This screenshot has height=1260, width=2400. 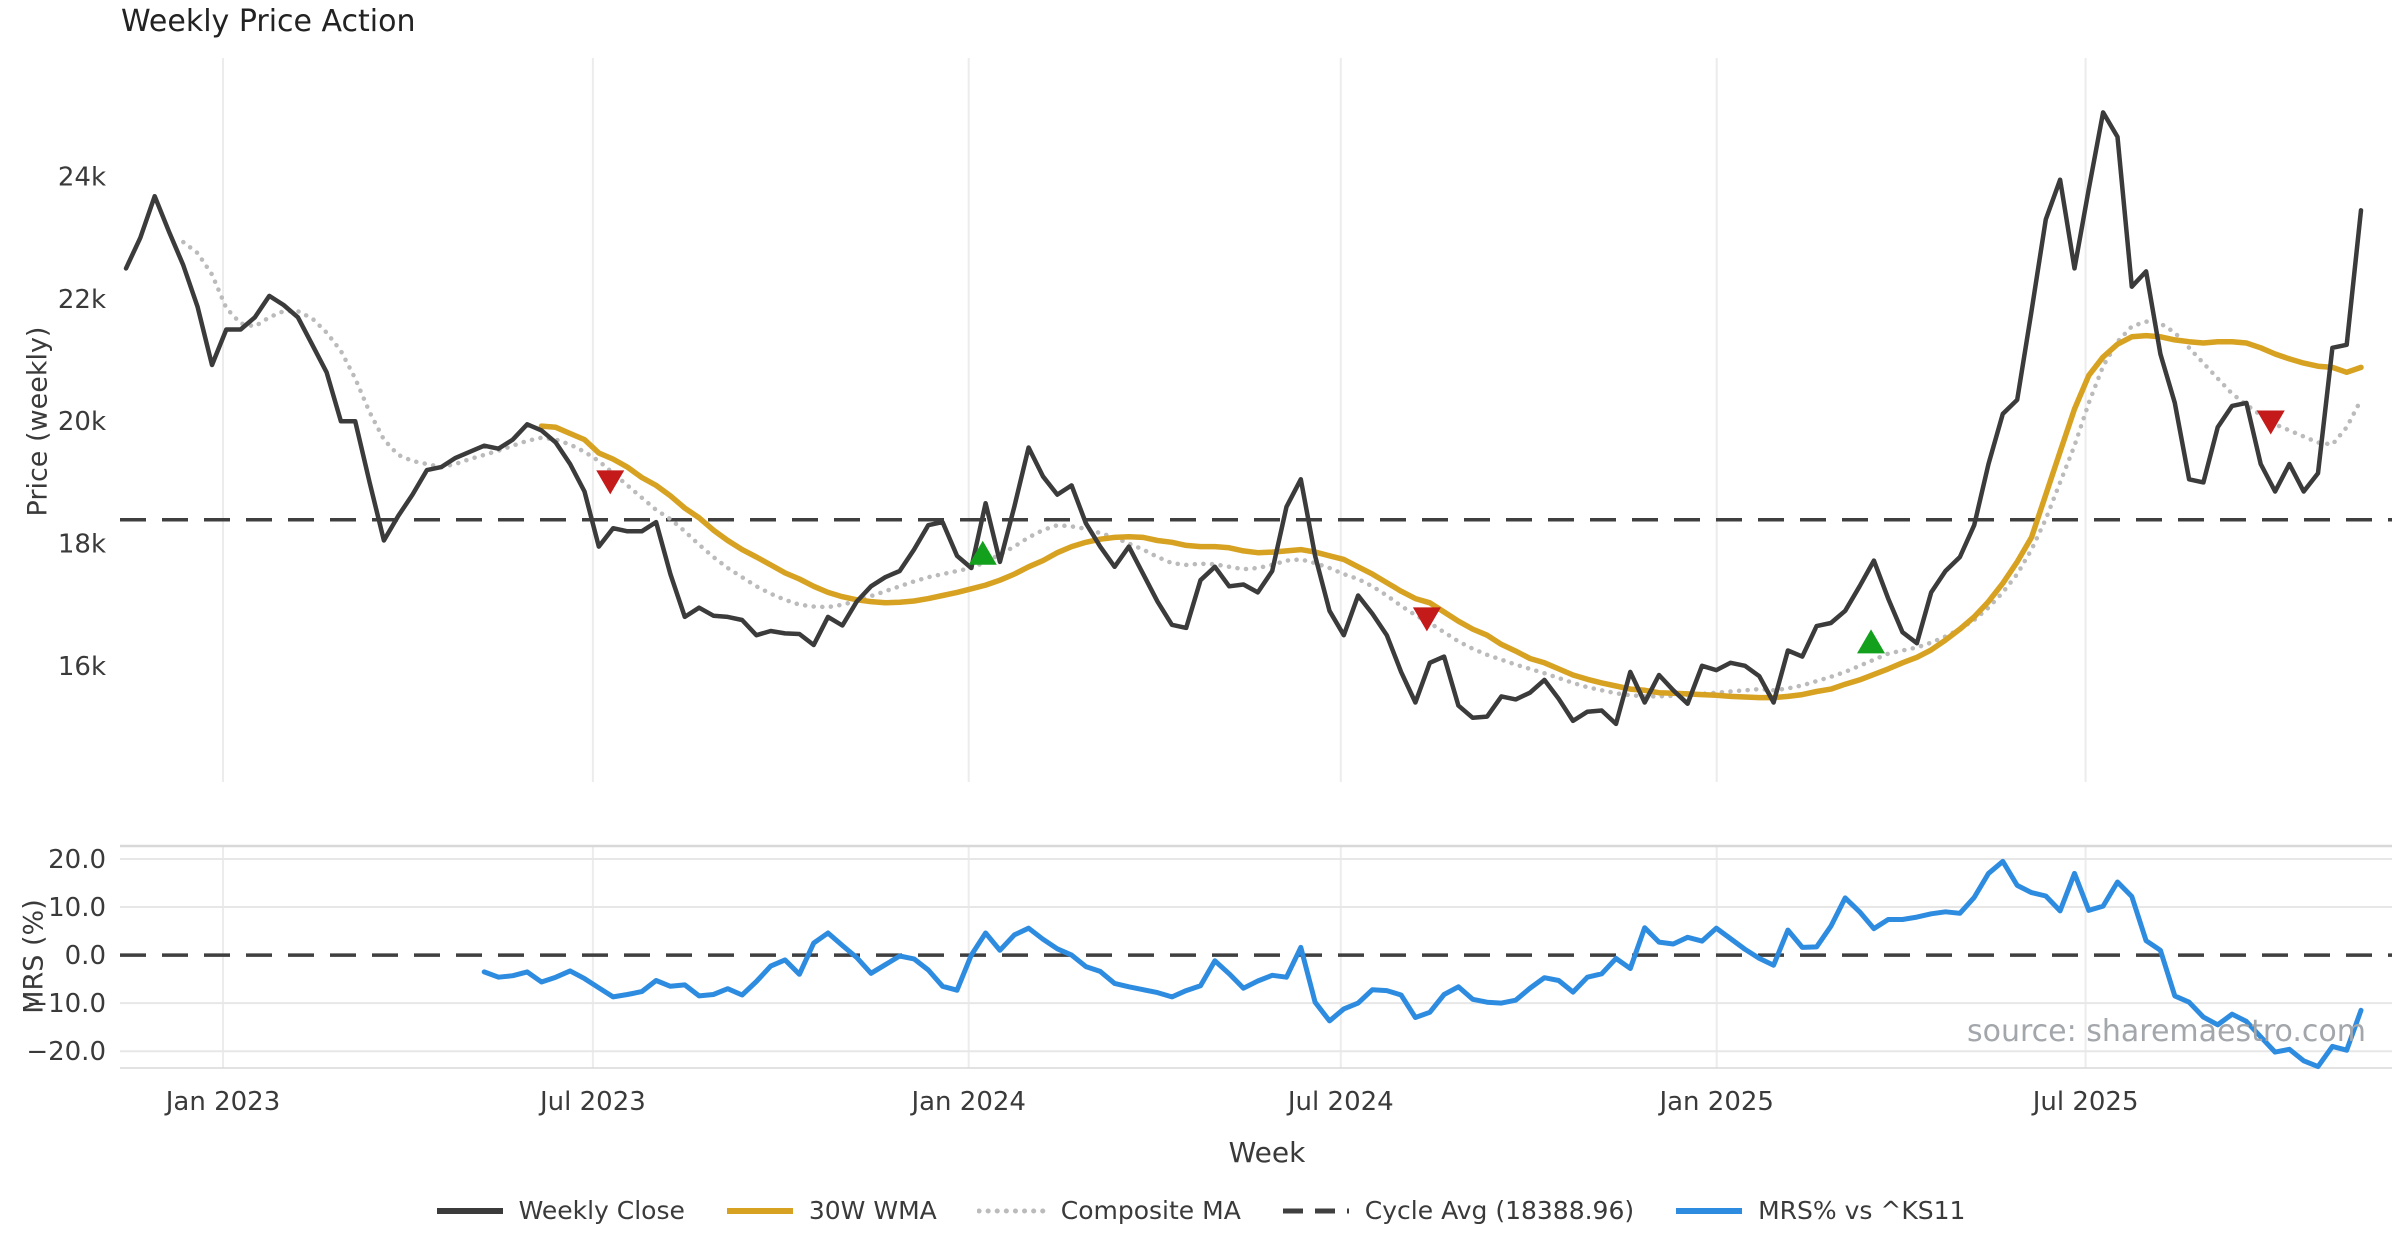 I want to click on x-tick-label: Jan 2025, so click(x=1715, y=1102).